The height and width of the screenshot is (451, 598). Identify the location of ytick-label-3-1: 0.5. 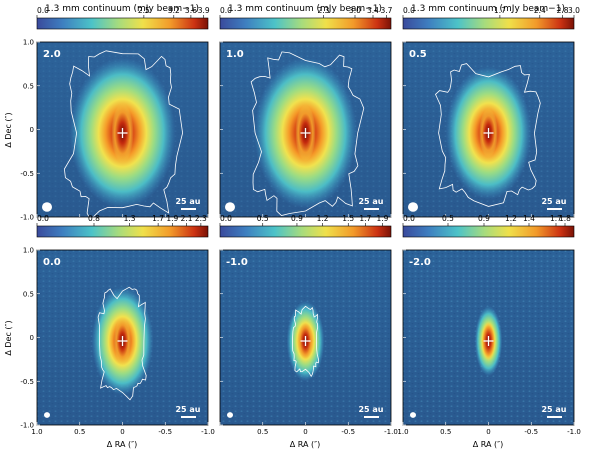
(28, 294).